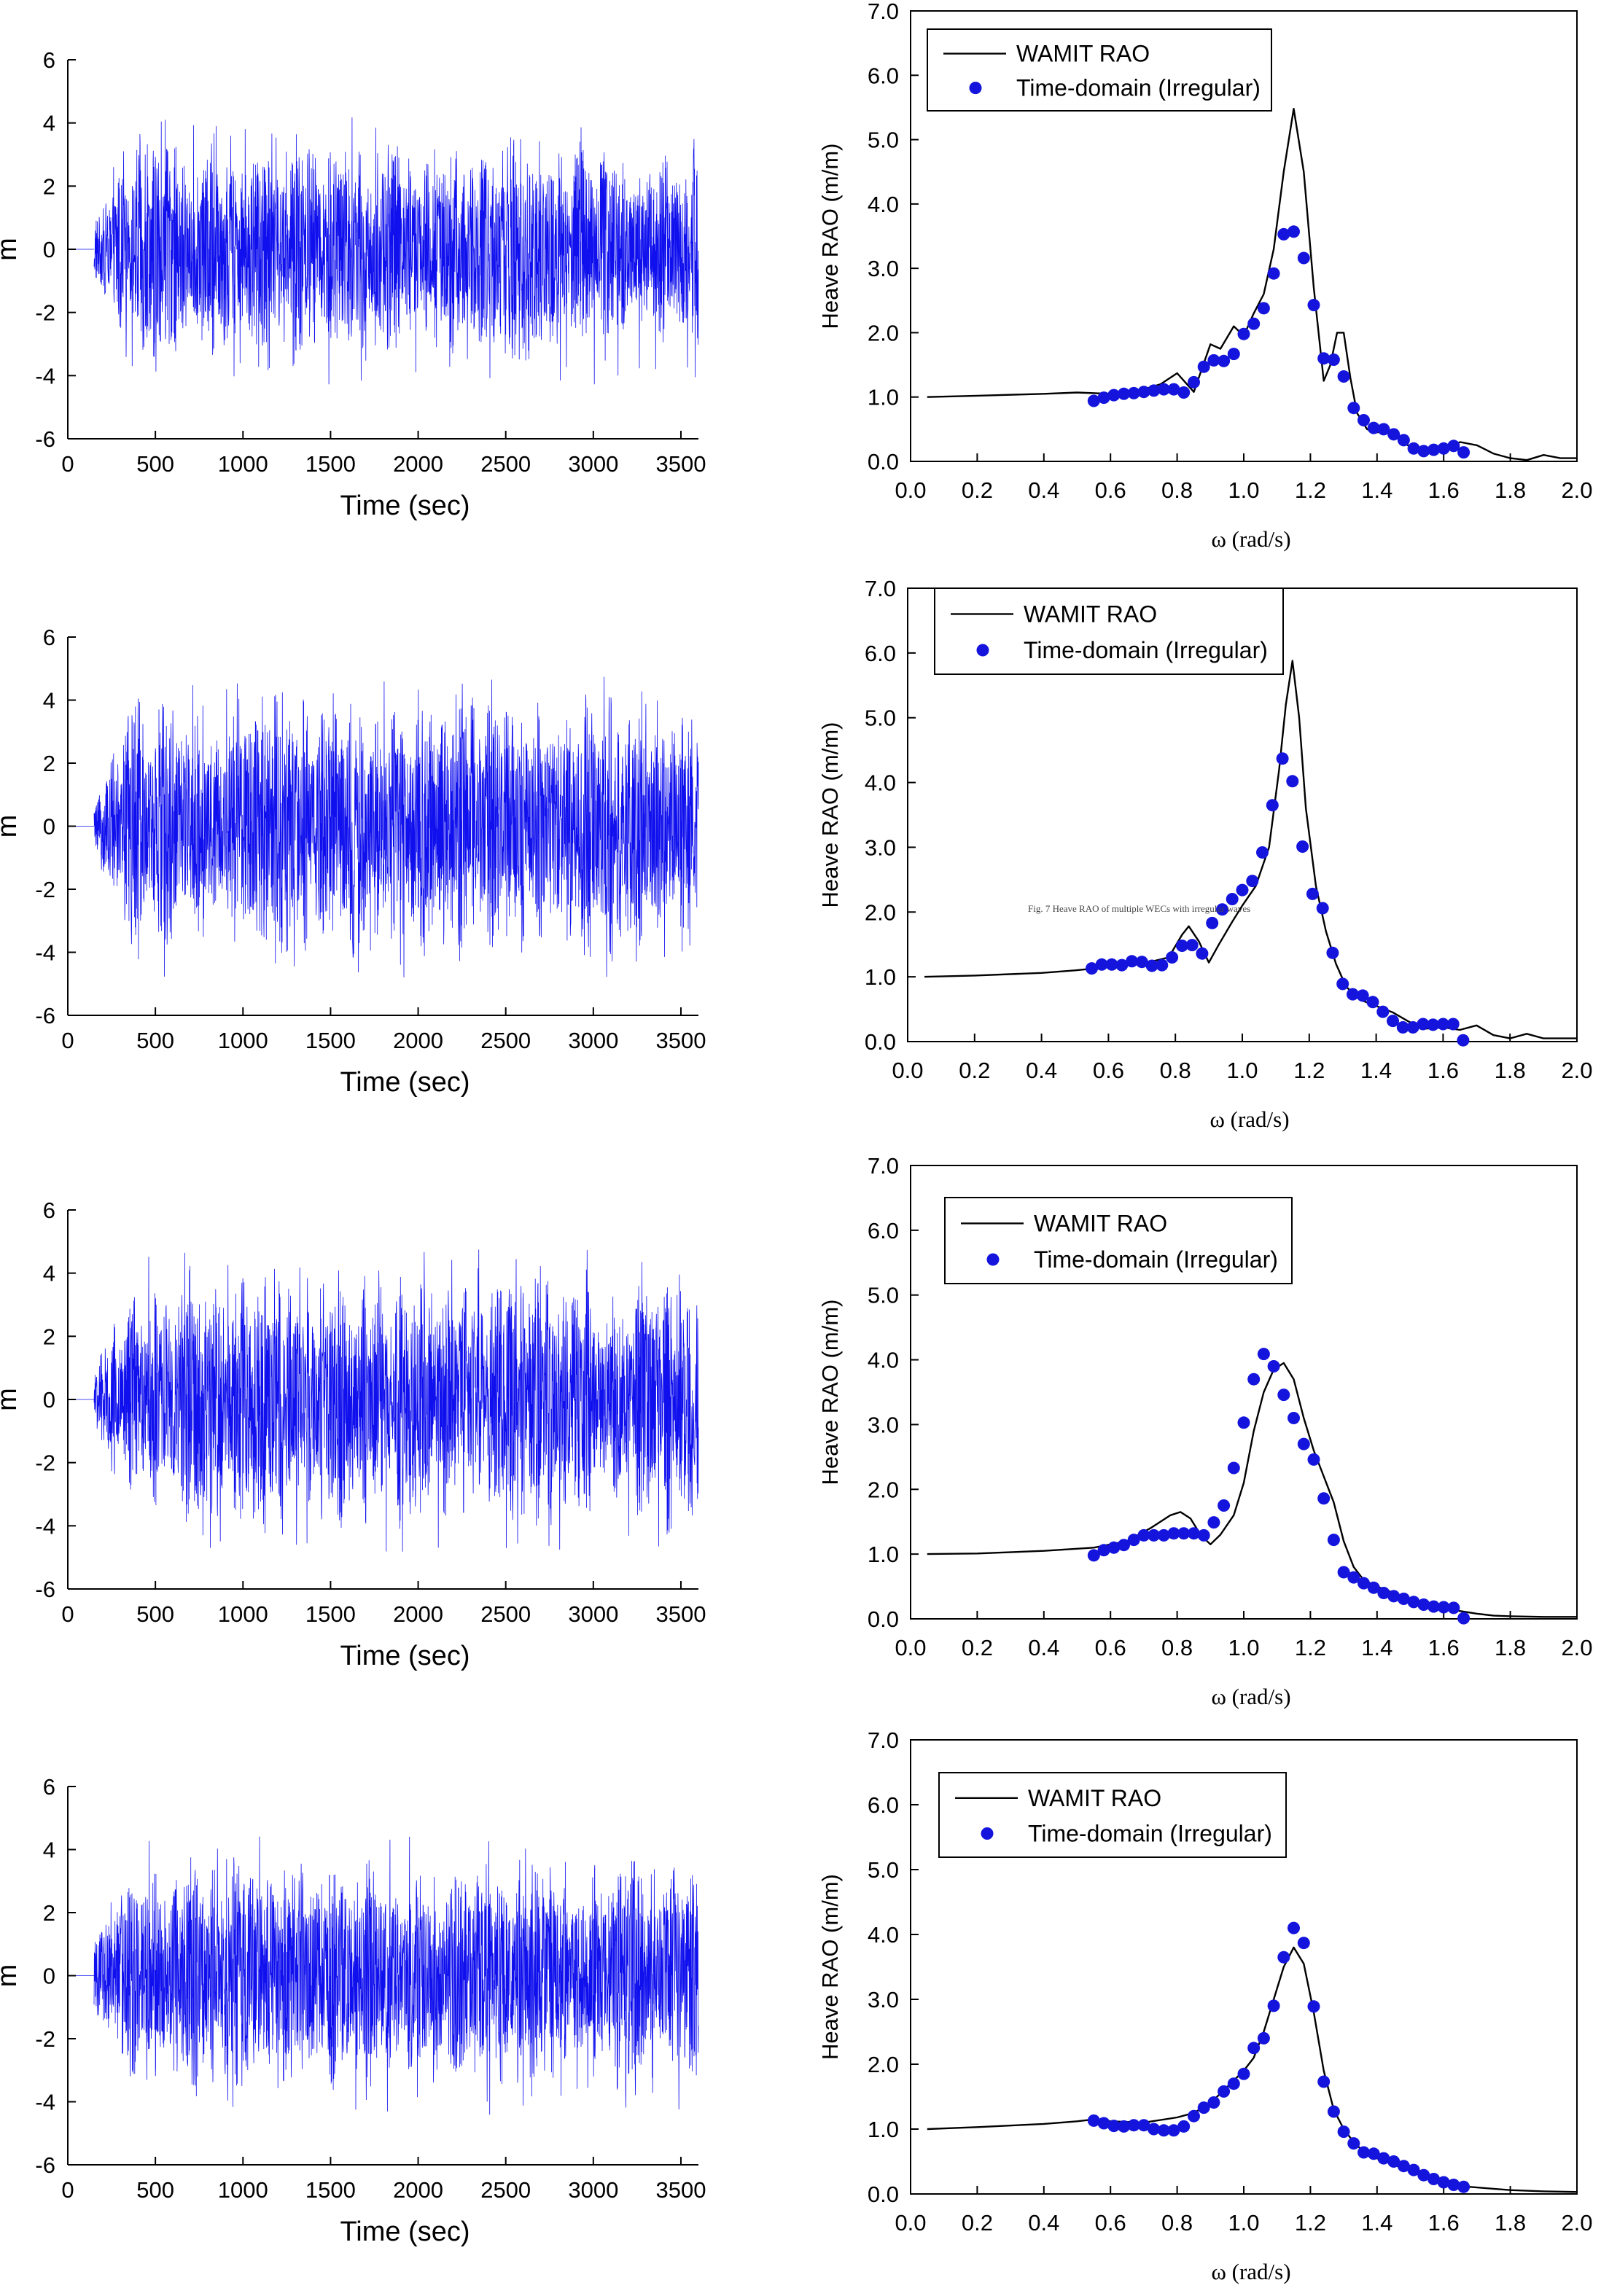 This screenshot has height=2296, width=1601. I want to click on y-tick-label: 2, so click(49, 1337).